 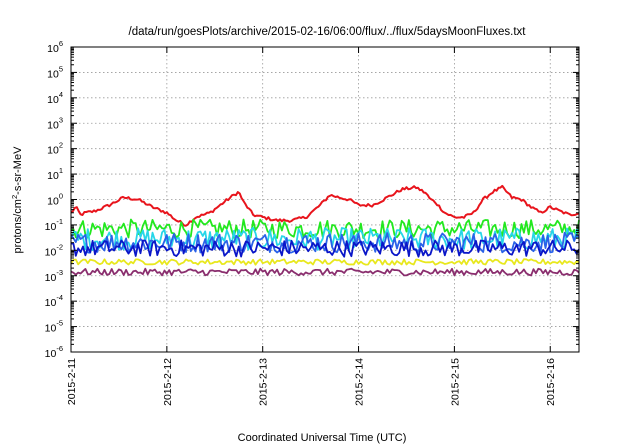 I want to click on y-axis-label-prefix: protons/cm, so click(x=18, y=226).